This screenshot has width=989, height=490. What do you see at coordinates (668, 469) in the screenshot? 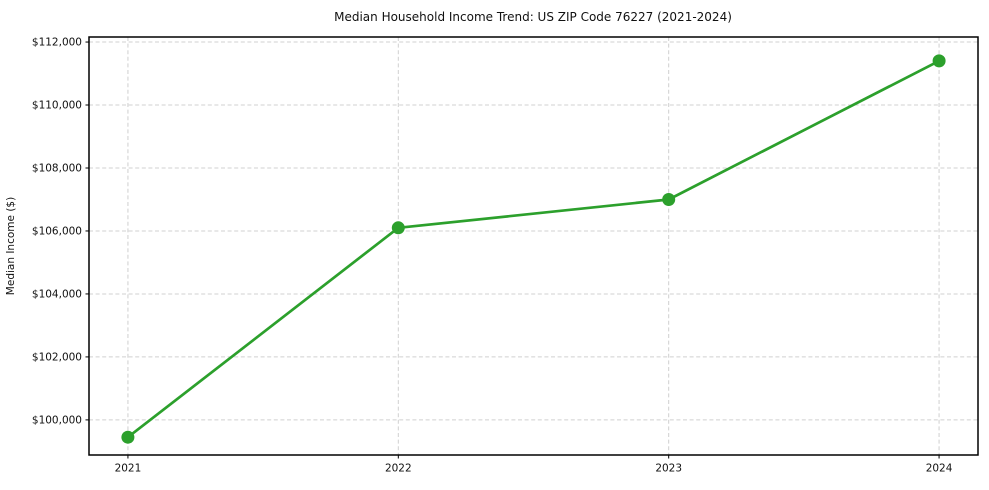
I see `x-tick-label: 2023` at bounding box center [668, 469].